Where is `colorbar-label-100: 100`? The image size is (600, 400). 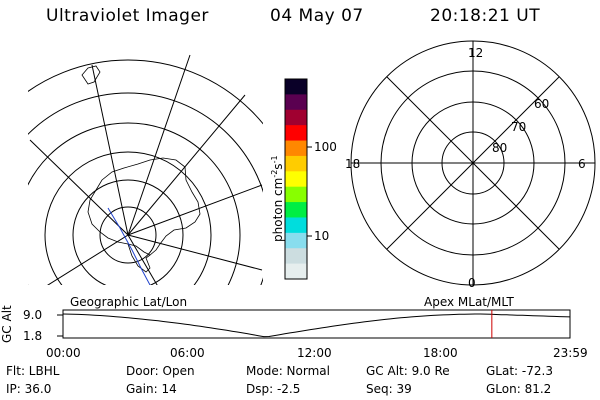 colorbar-label-100: 100 is located at coordinates (325, 147).